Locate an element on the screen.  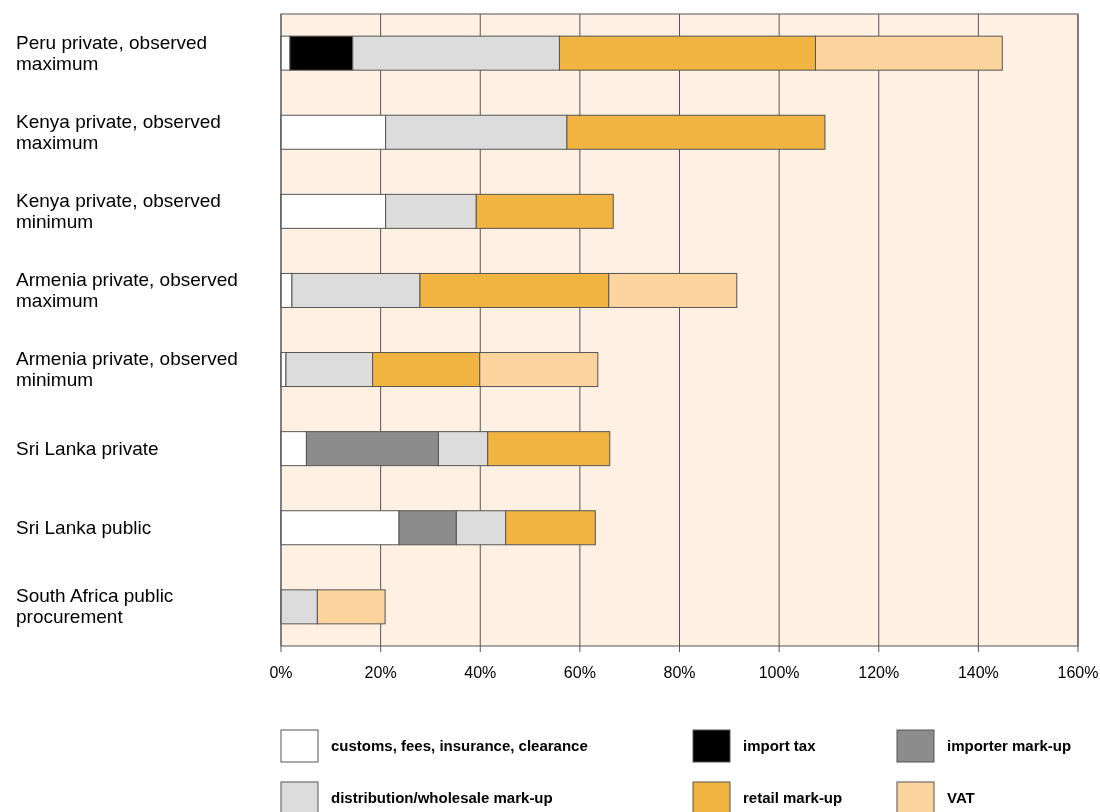
y-tick-label: Kenya private, observed minimum is located at coordinates (118, 210).